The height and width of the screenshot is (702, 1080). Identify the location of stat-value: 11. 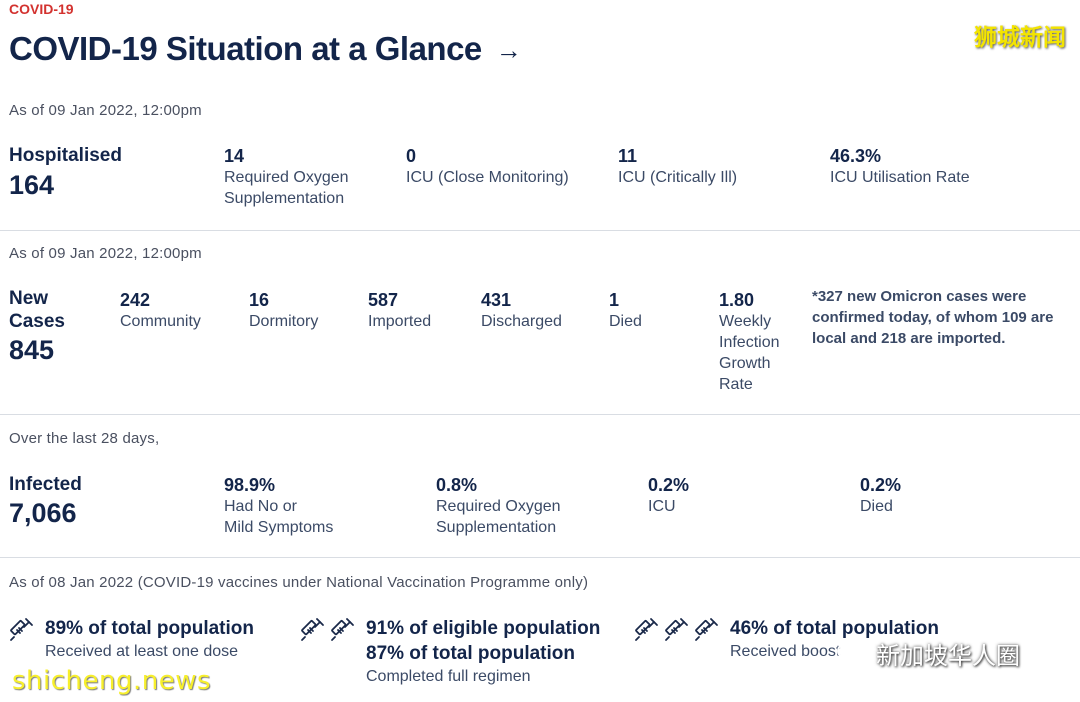
(628, 156).